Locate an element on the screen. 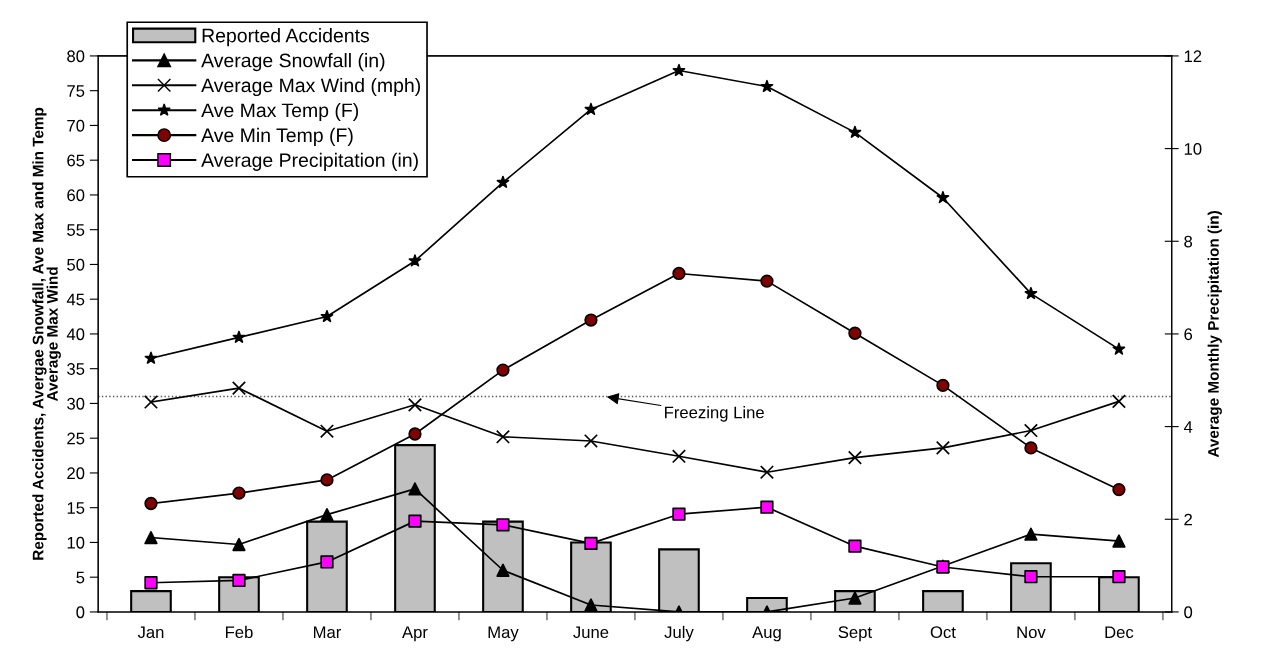  ref-line-label: Freezing Line is located at coordinates (714, 414).